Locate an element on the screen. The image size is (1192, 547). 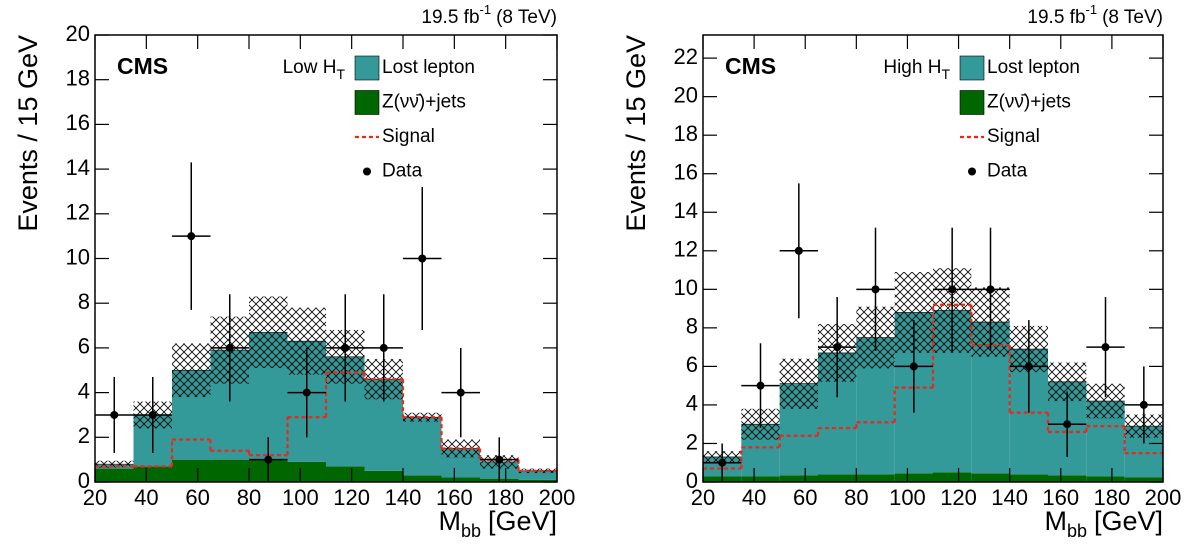
x-tick-label: 140 is located at coordinates (1009, 497).